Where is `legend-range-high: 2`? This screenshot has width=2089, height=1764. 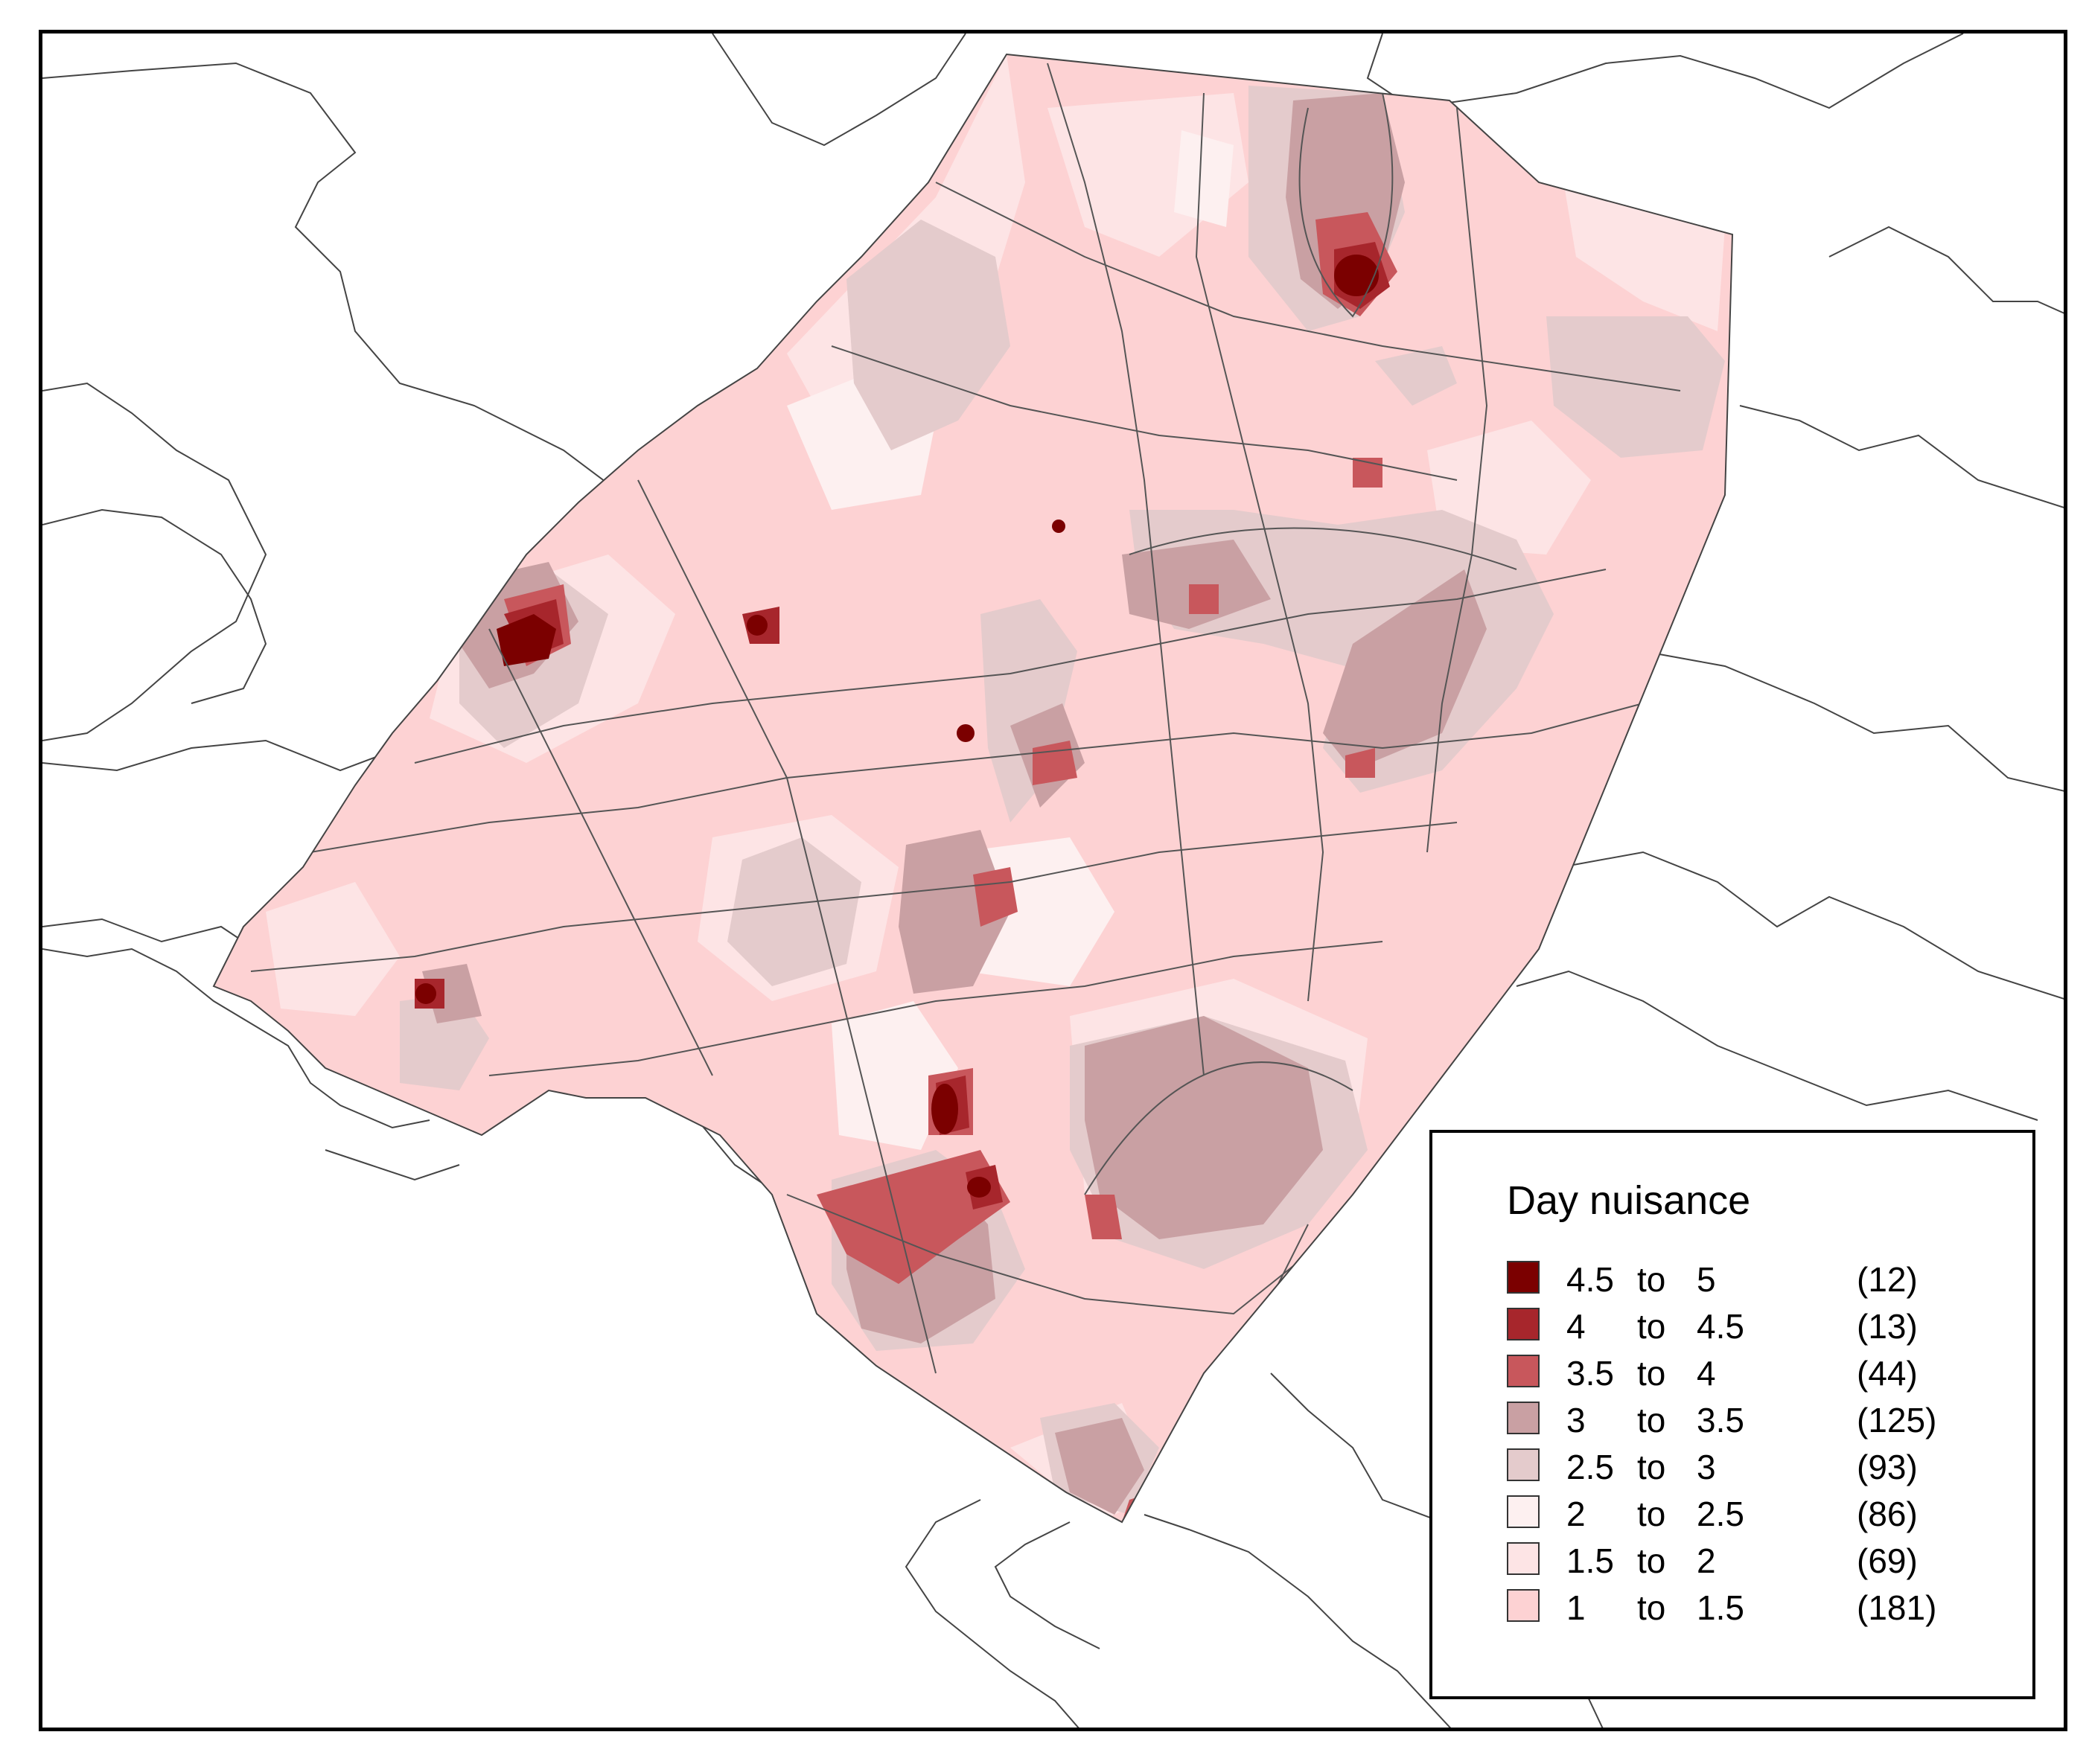 legend-range-high: 2 is located at coordinates (1706, 1560).